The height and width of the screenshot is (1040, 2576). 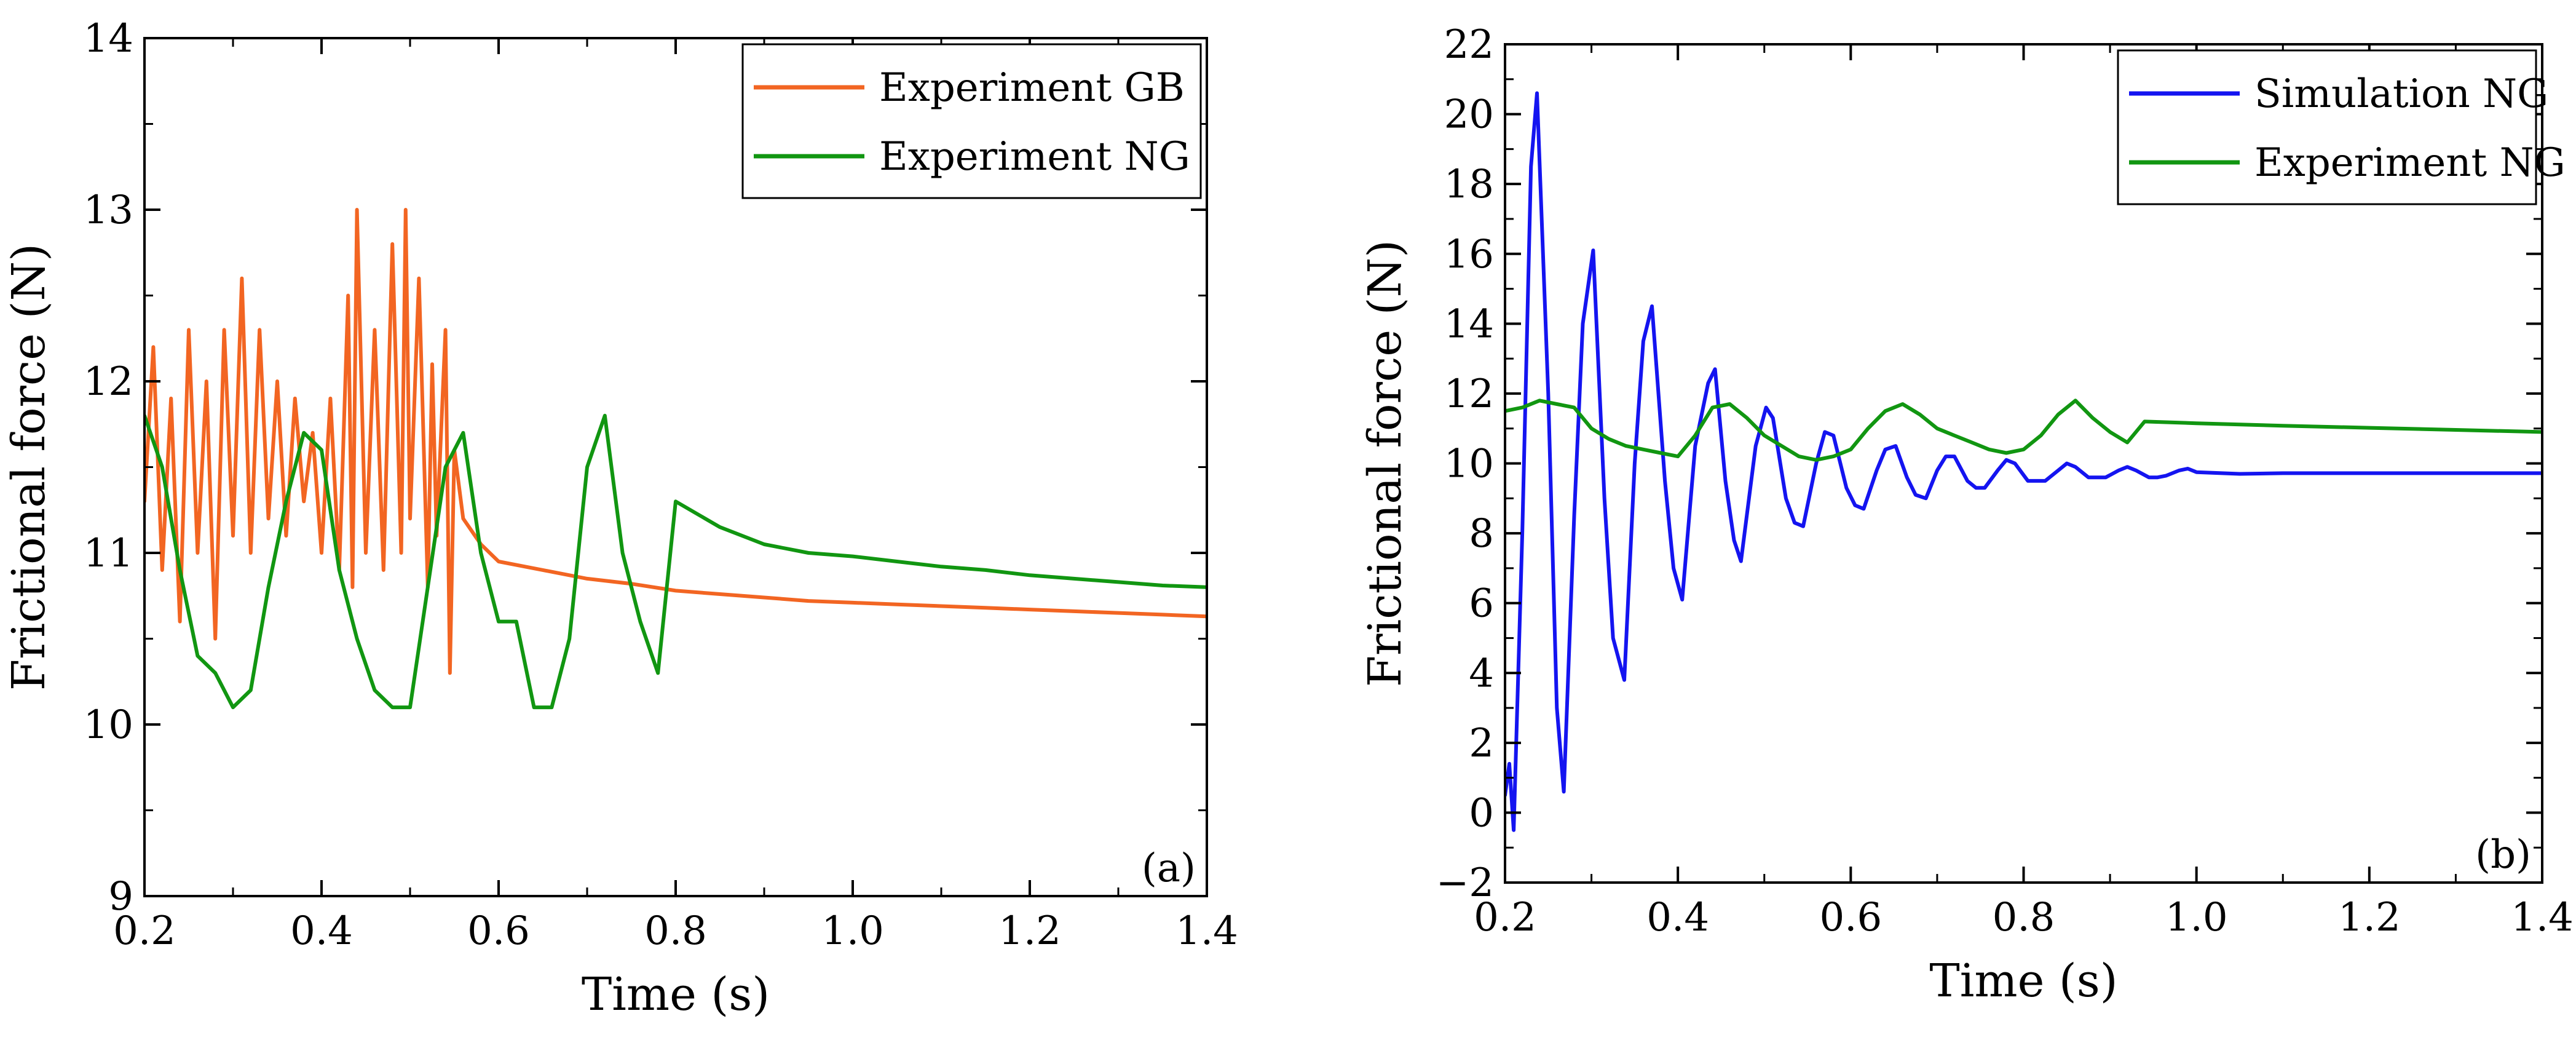 I want to click on y-tick-label: 4, so click(x=1482, y=673).